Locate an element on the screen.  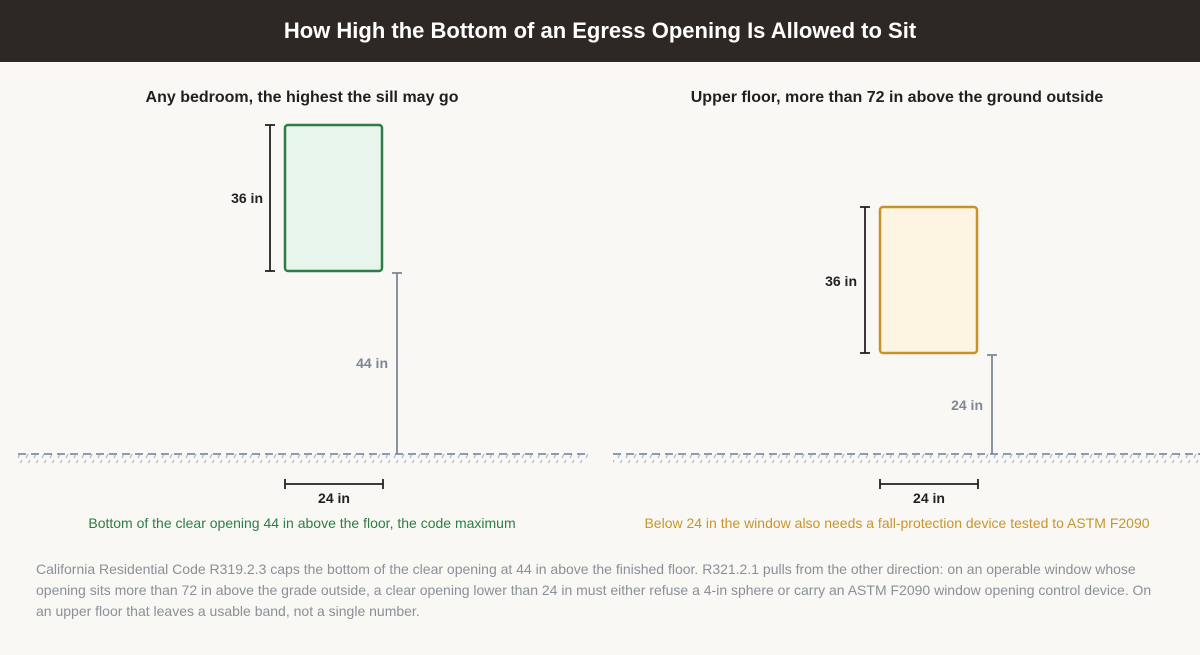
width-dimension-left is located at coordinates (334, 484).